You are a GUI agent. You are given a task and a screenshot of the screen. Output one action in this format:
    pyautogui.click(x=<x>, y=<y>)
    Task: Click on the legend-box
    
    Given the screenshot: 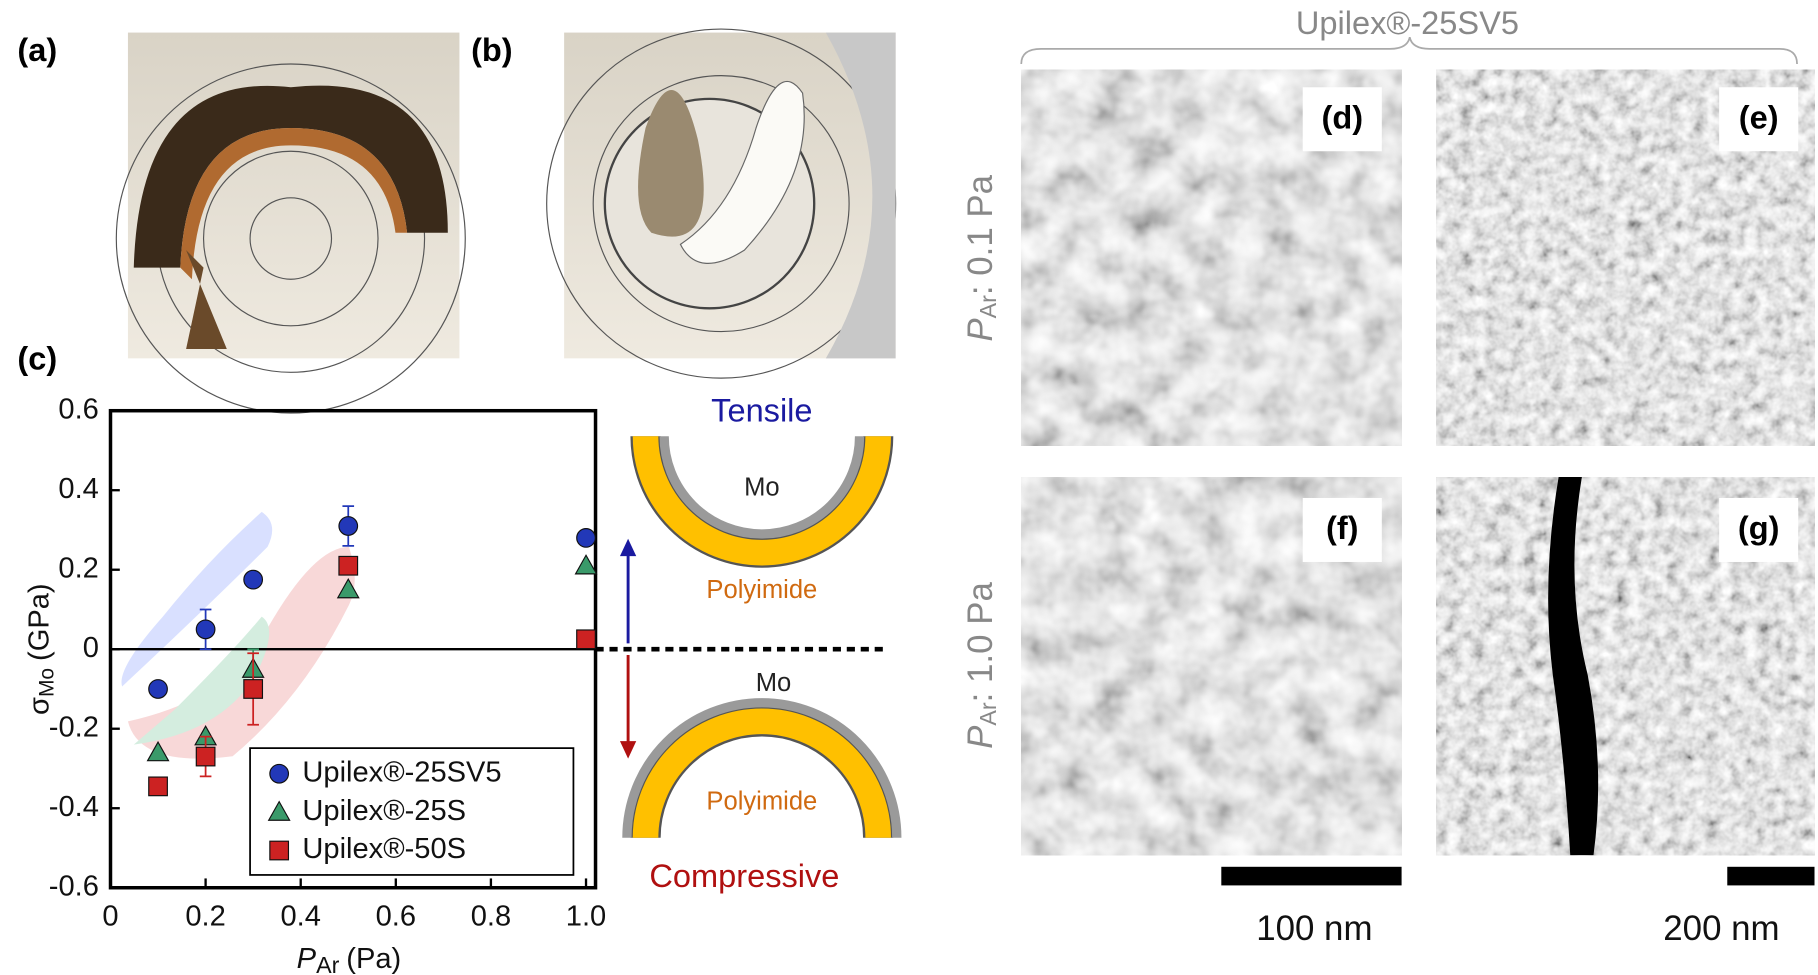 What is the action you would take?
    pyautogui.click(x=412, y=811)
    